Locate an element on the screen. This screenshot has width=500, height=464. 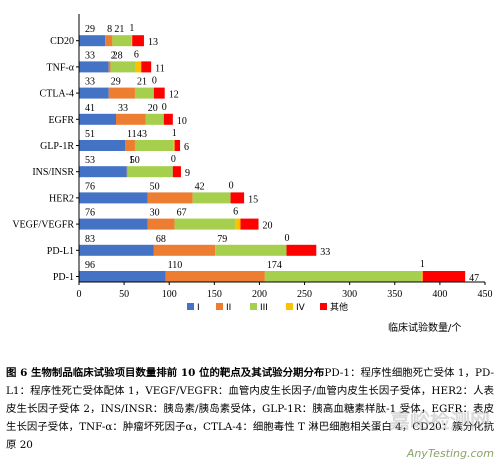
data-label-I: 33 is located at coordinates (90, 55).